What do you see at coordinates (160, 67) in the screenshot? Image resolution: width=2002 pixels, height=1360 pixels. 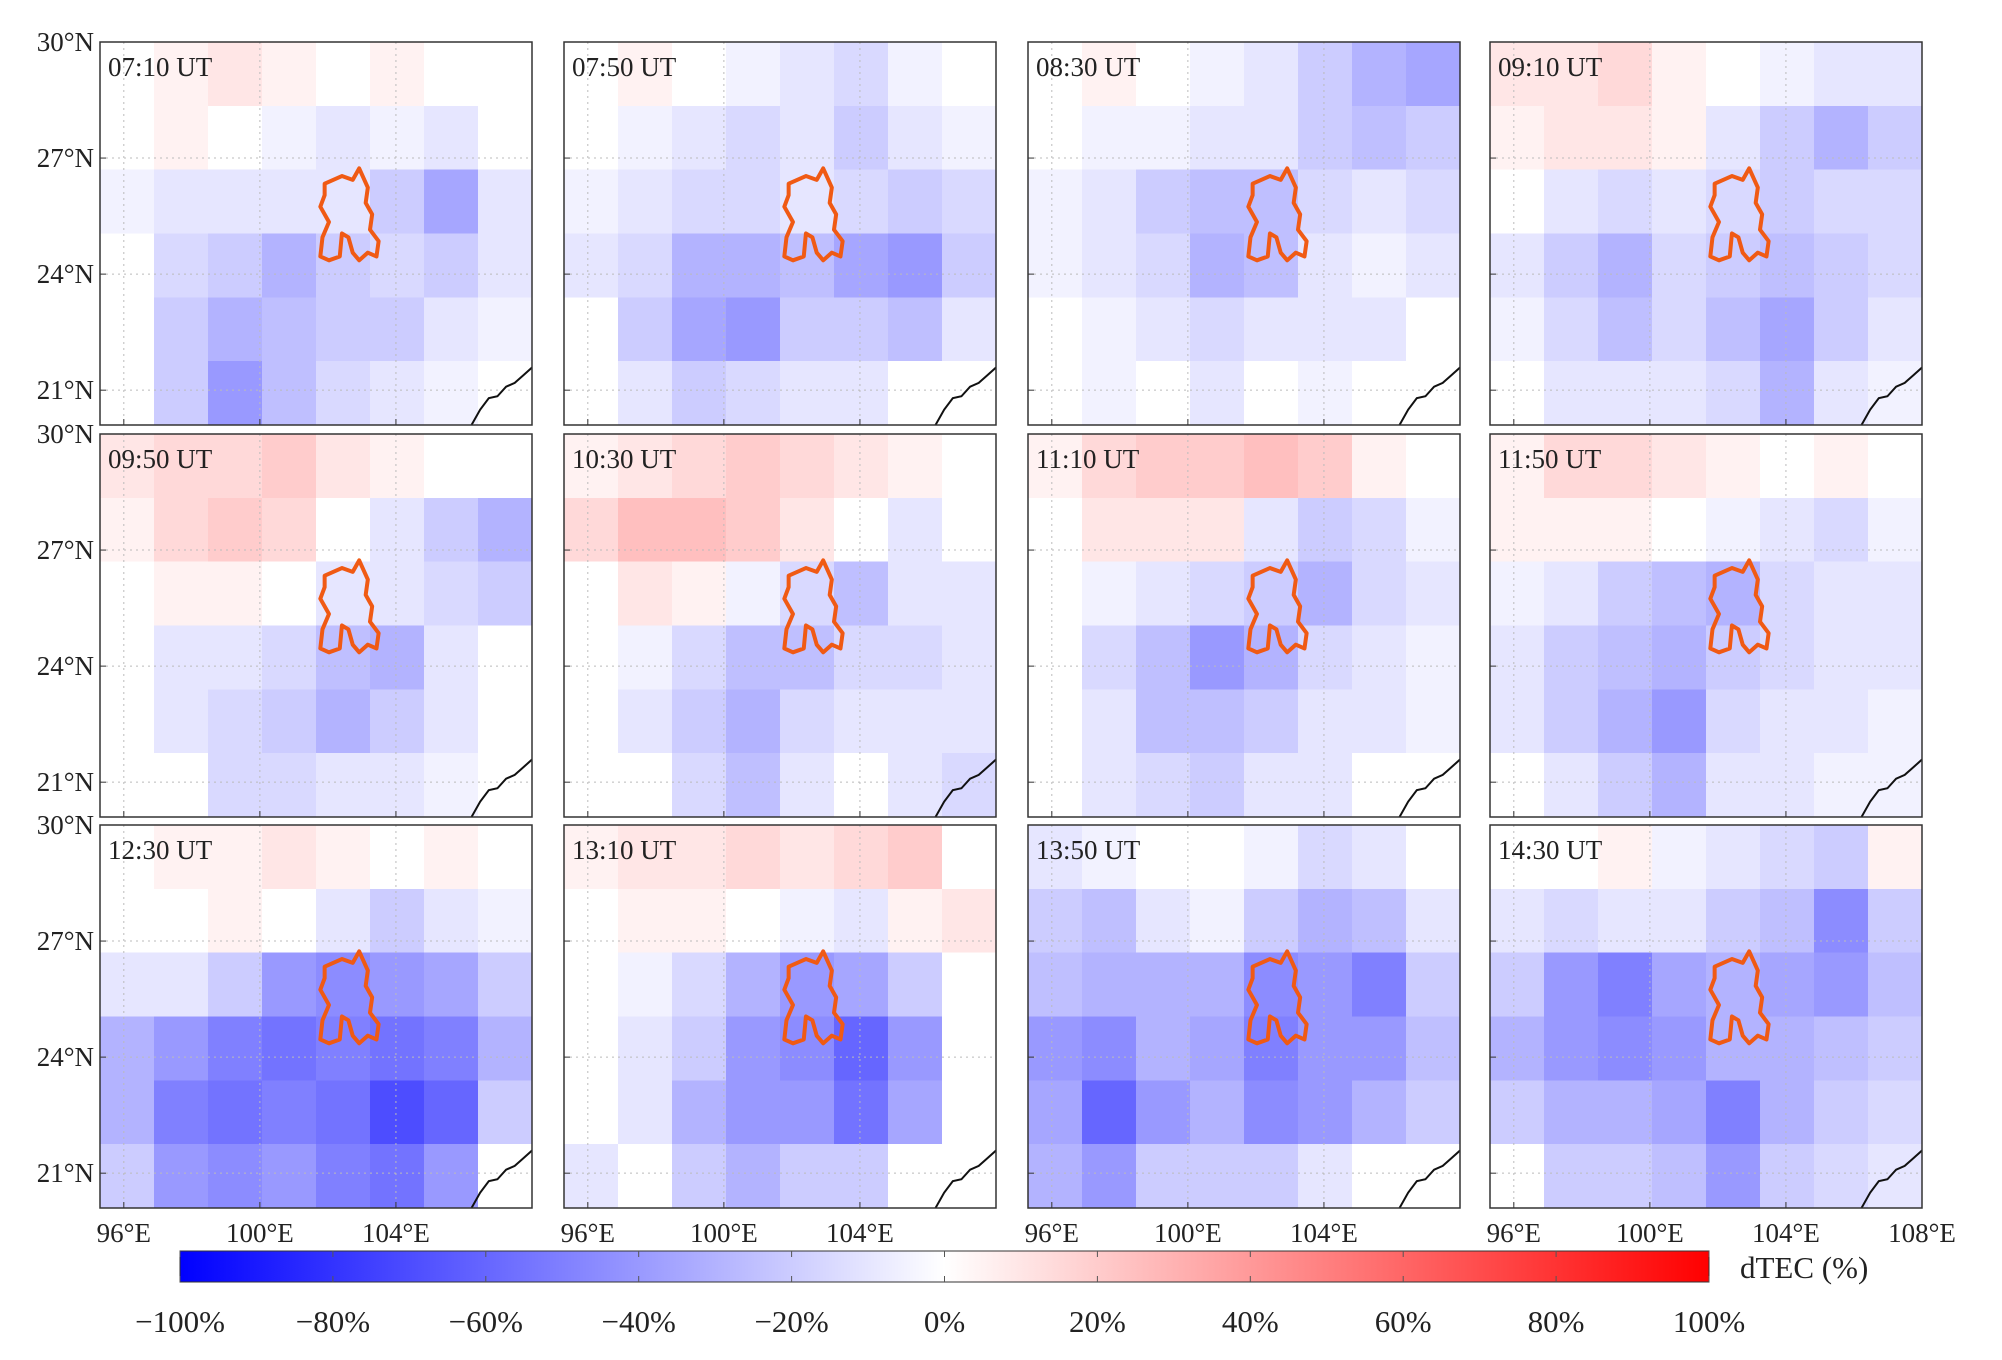 I see `panel-title: 07:10 UT` at bounding box center [160, 67].